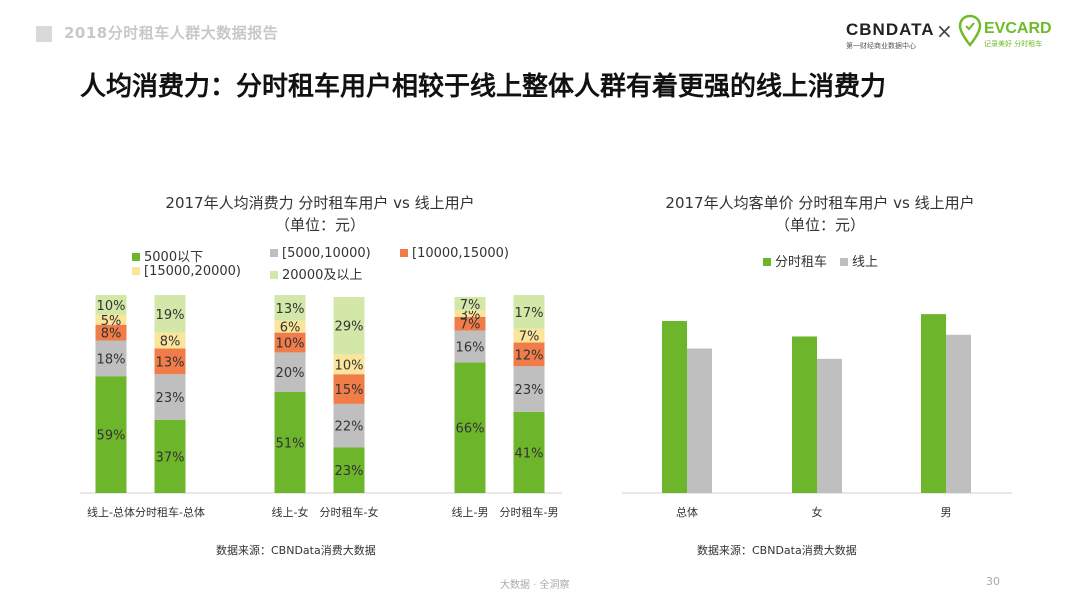  I want to click on legend-label: [15000,20000), so click(192, 271).